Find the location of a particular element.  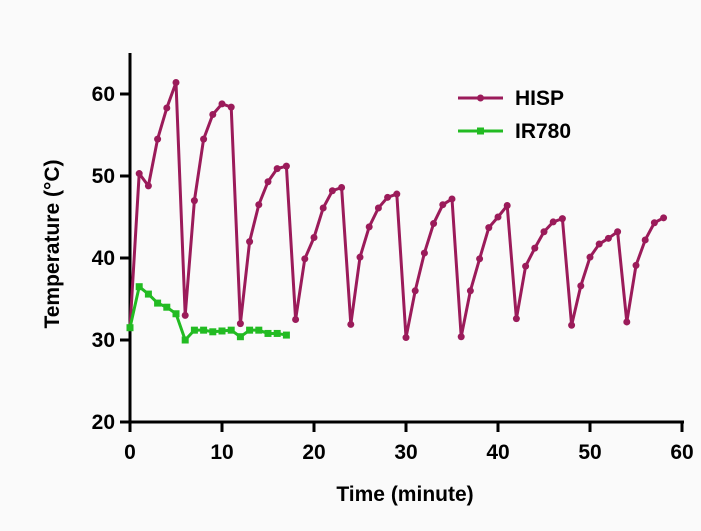

series-line-ir780 is located at coordinates (207, 313).